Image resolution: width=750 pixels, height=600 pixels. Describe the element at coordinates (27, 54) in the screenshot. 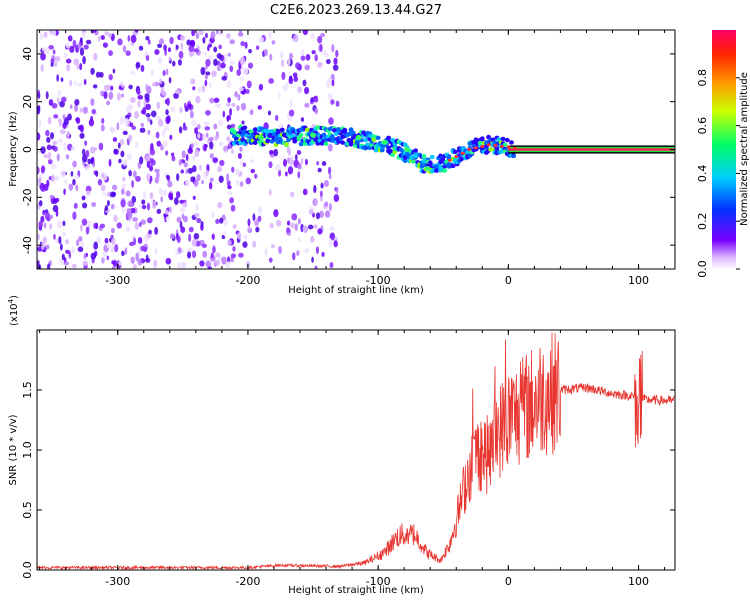

I see `y-tick-label: 40` at that location.